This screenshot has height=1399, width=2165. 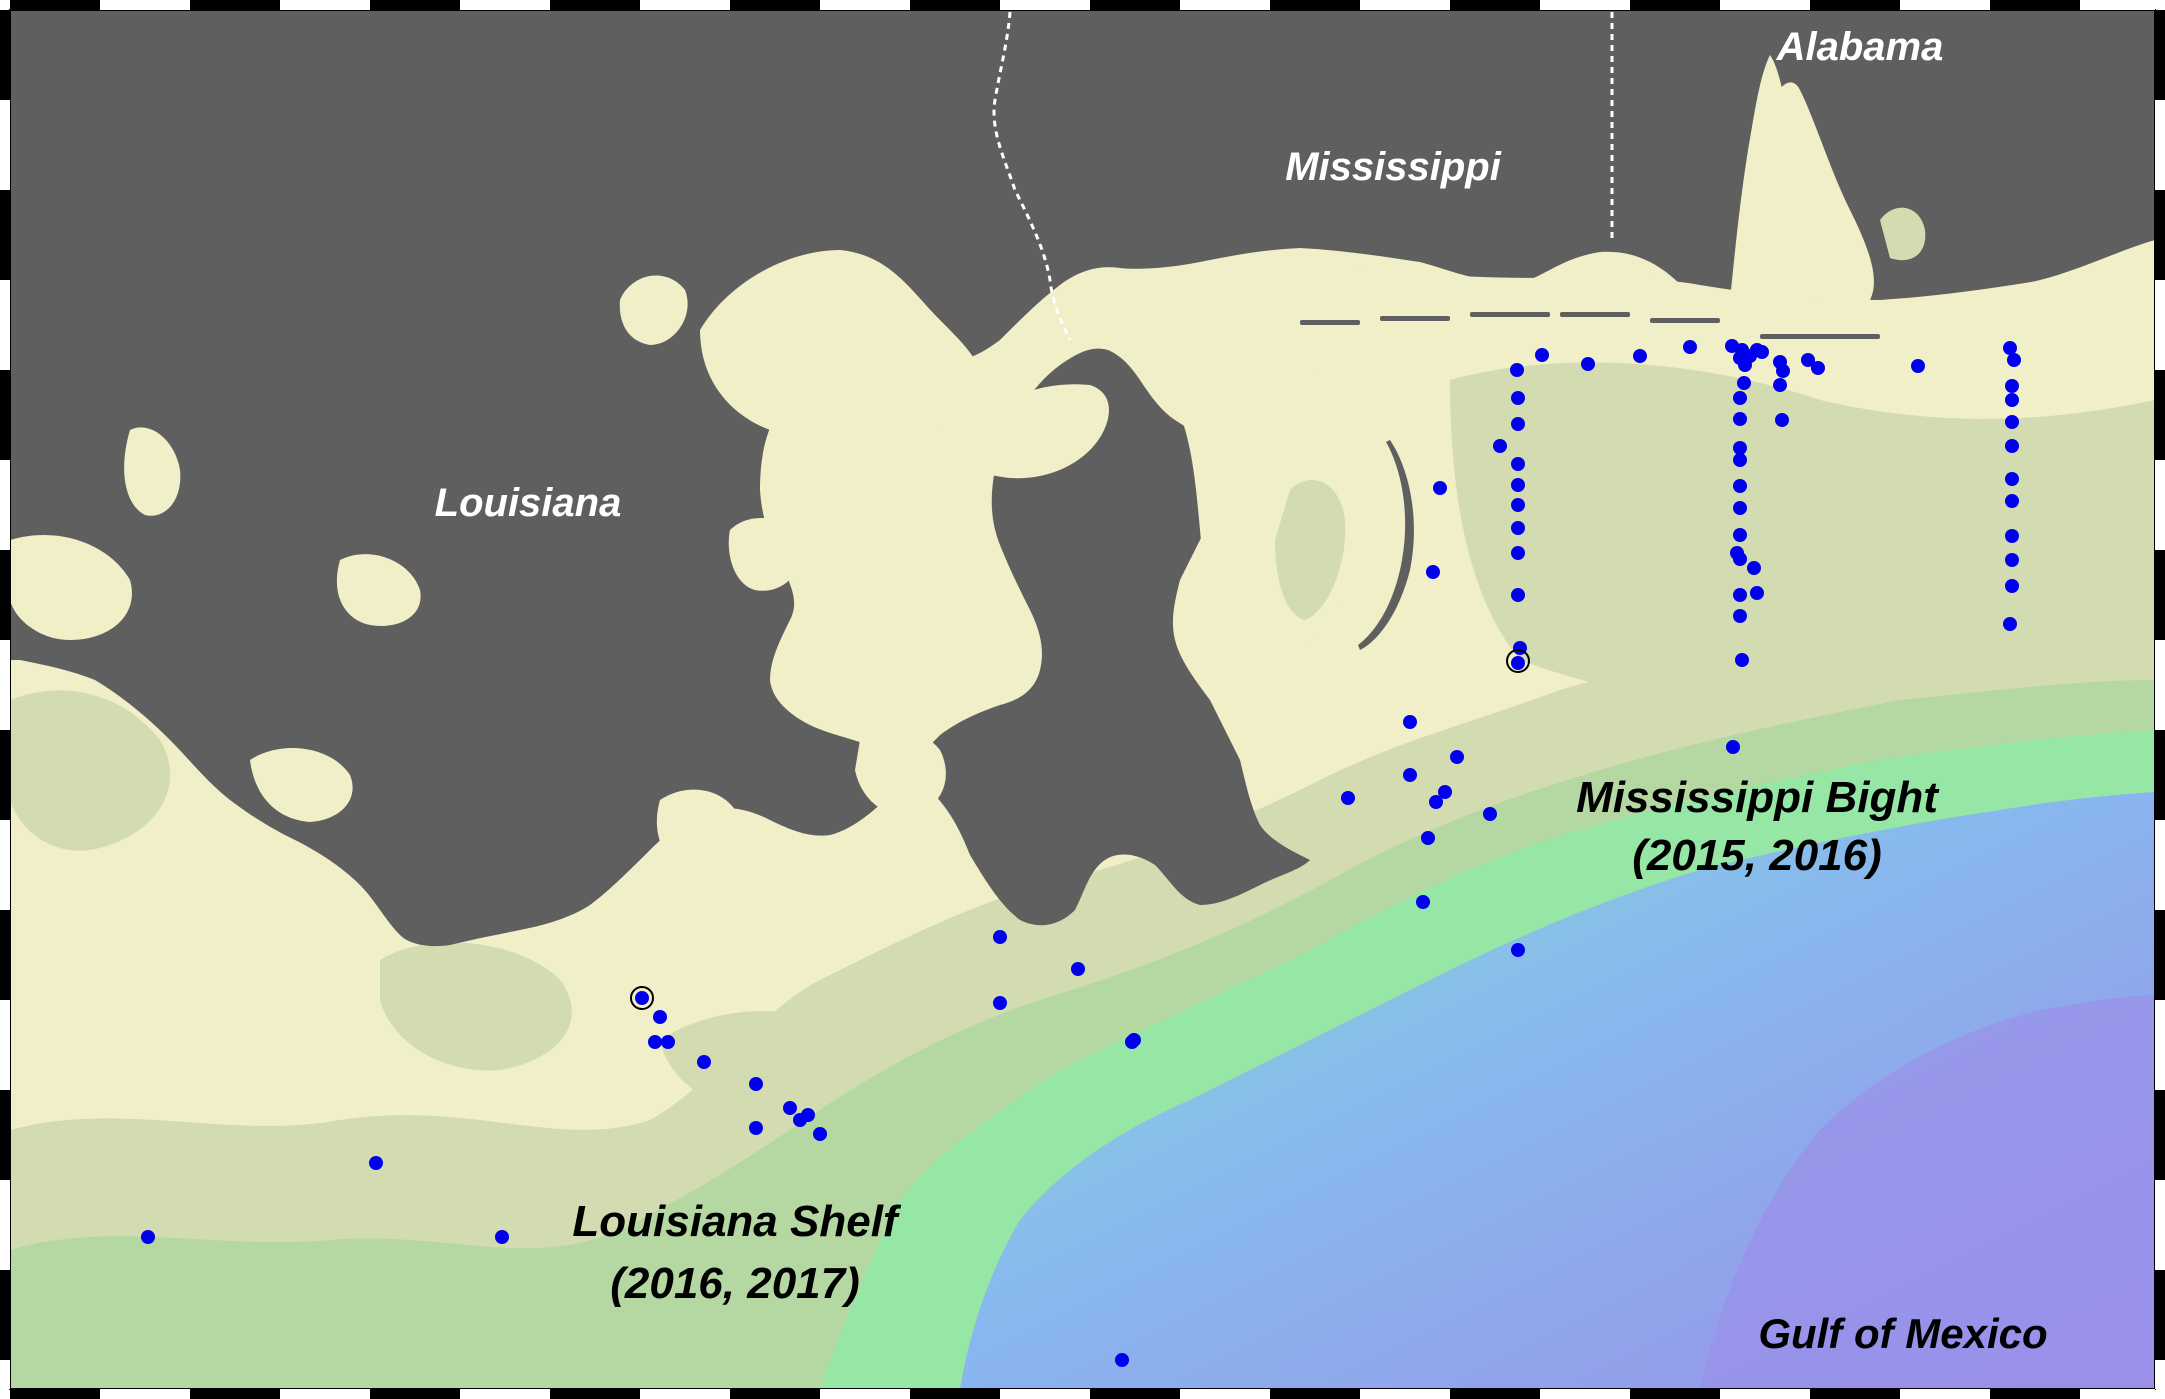 What do you see at coordinates (476, 1006) in the screenshot?
I see `shelf-patch-center` at bounding box center [476, 1006].